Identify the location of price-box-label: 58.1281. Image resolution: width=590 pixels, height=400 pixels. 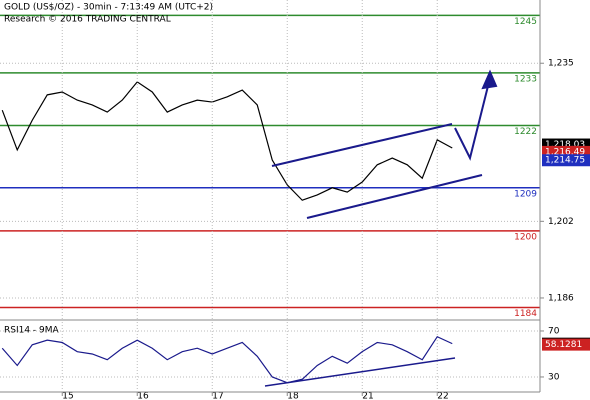
(563, 345).